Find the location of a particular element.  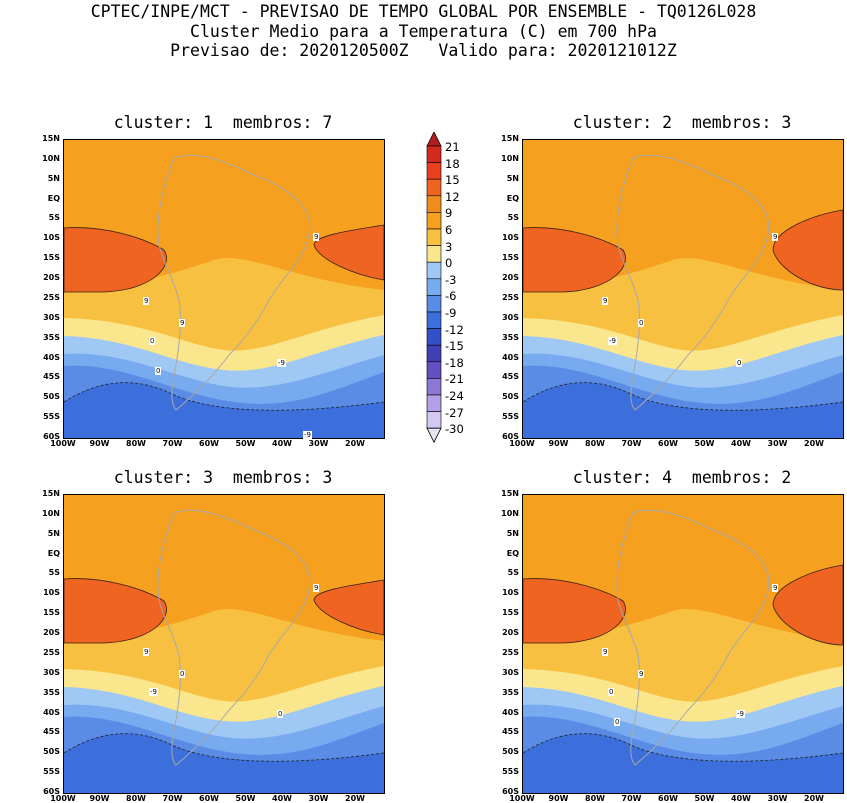

colorbar-label: -6 is located at coordinates (451, 296).